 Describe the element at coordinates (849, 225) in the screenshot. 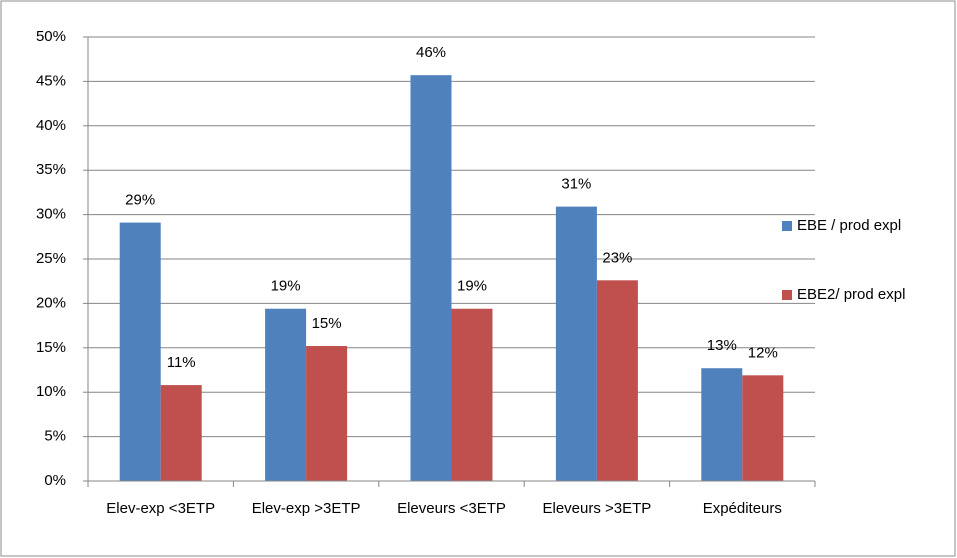

I see `legend-label: EBE / prod expl` at that location.